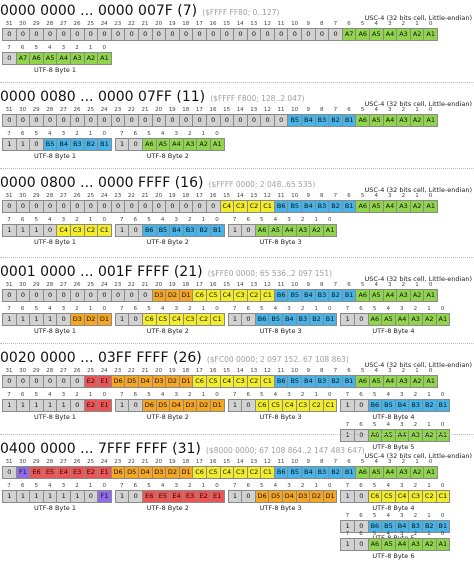 The image size is (474, 579). Describe the element at coordinates (240, 285) in the screenshot. I see `bit-number: 14` at that location.